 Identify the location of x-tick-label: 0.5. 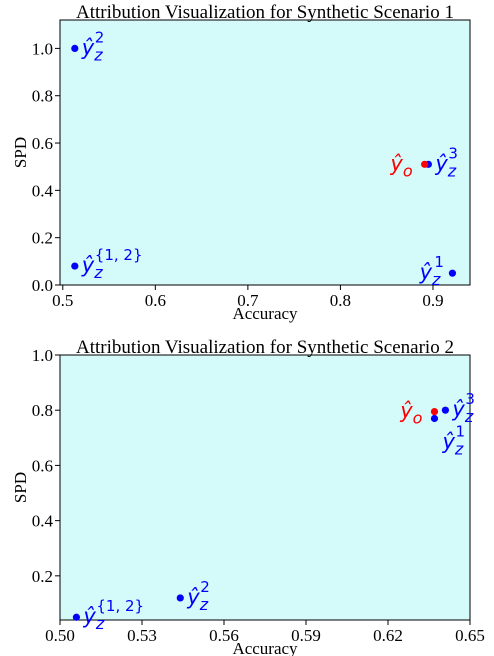
(62, 300).